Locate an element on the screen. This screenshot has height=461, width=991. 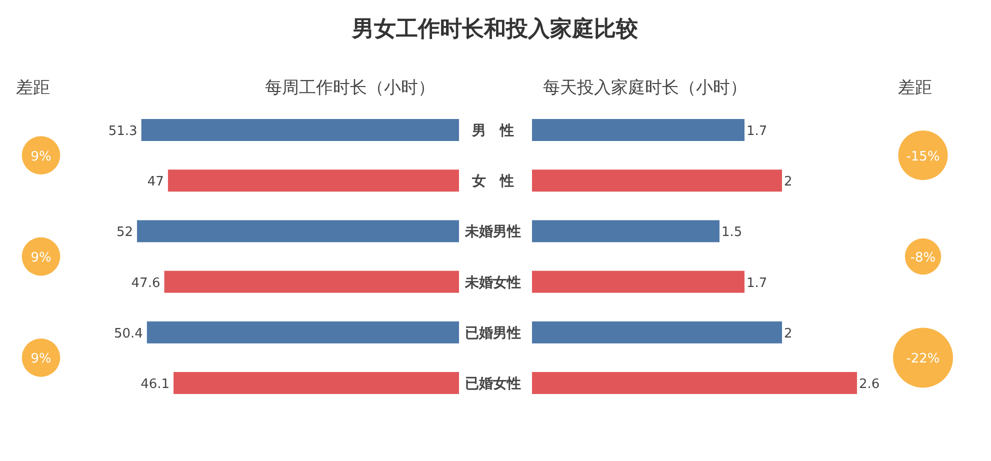
data-label: 1.5 is located at coordinates (732, 232).